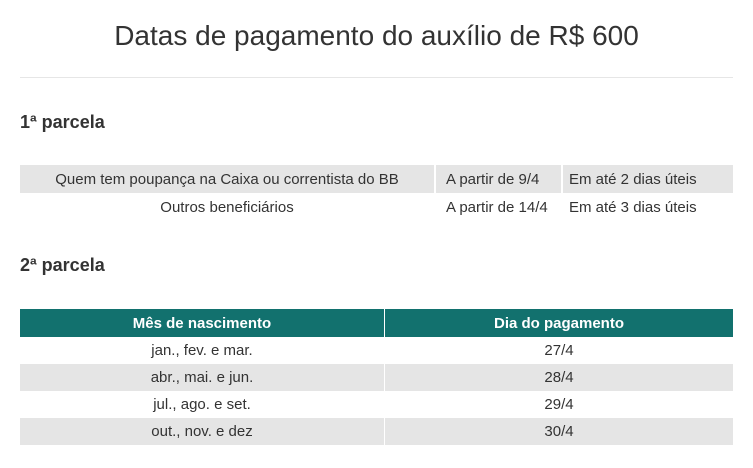 This screenshot has height=468, width=753. What do you see at coordinates (62, 122) in the screenshot?
I see `section-heading-1a-parcela: 1ª parcela` at bounding box center [62, 122].